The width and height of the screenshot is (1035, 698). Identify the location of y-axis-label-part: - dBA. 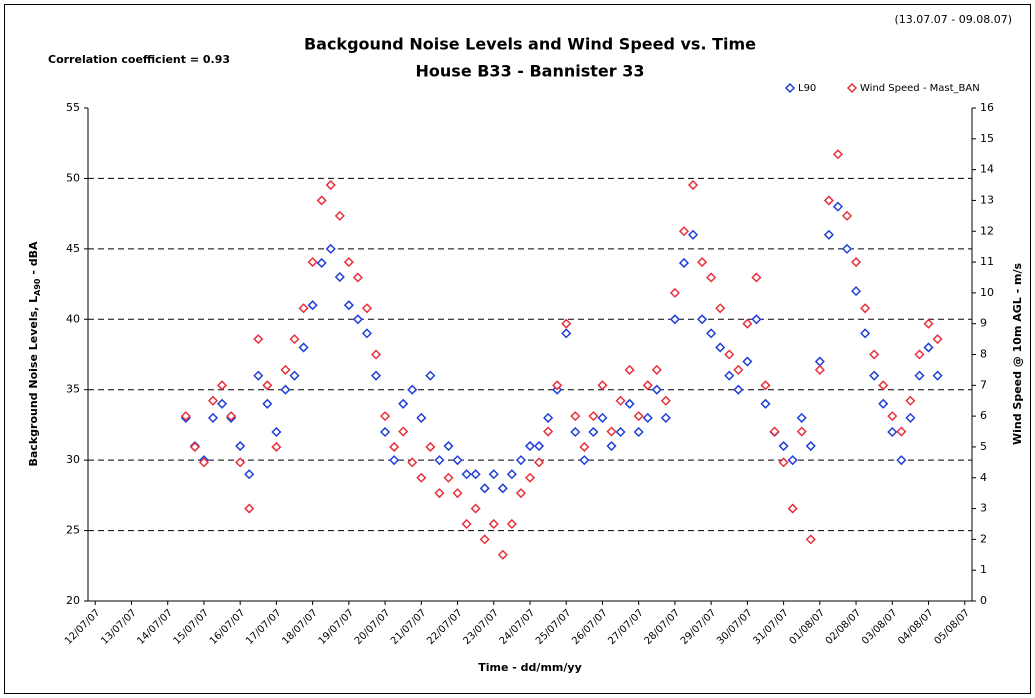
(33, 259).